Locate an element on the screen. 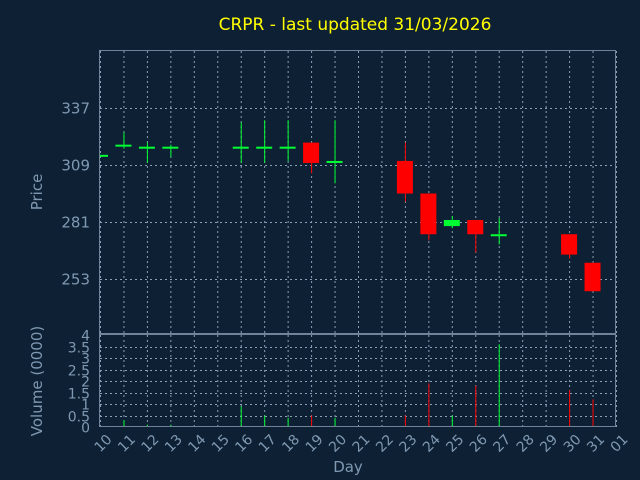 This screenshot has width=640, height=480. x-tick-label: 20 is located at coordinates (338, 444).